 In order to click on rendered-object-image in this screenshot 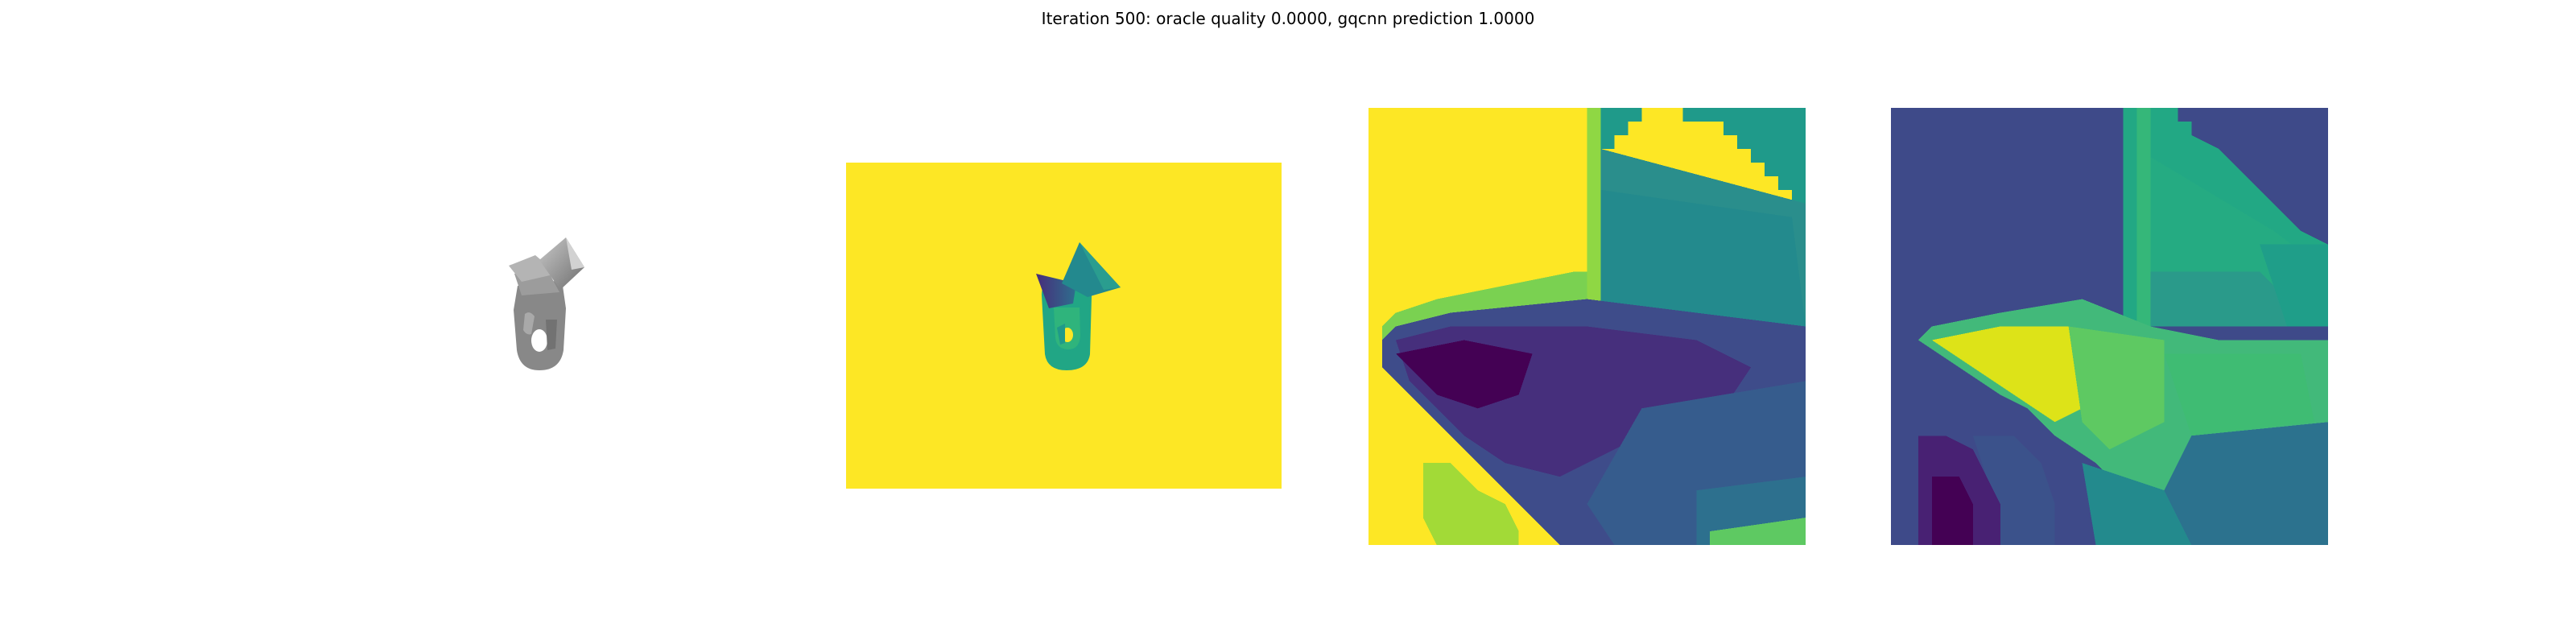, I will do `click(555, 326)`.